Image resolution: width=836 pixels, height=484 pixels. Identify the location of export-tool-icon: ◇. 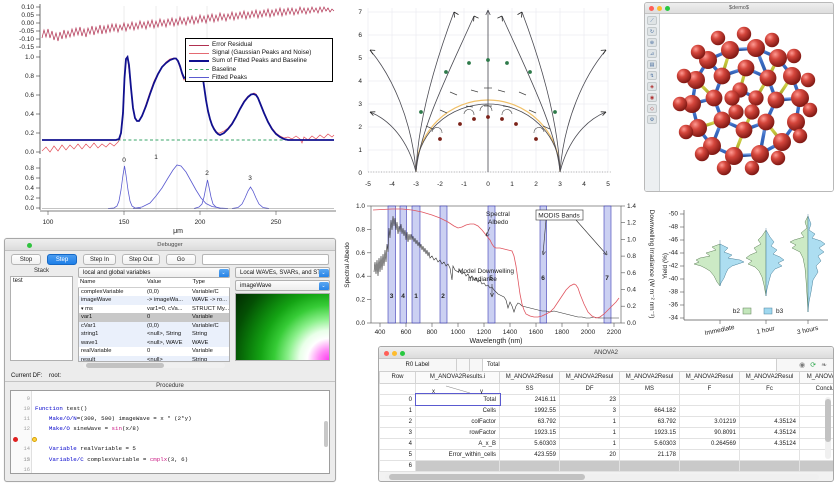
(652, 108).